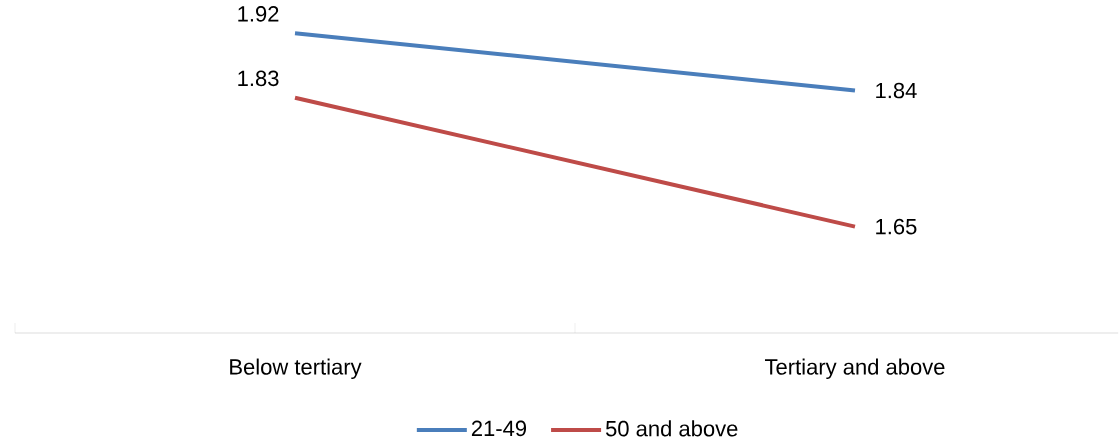  What do you see at coordinates (671, 428) in the screenshot?
I see `legend-label: 50 and above` at bounding box center [671, 428].